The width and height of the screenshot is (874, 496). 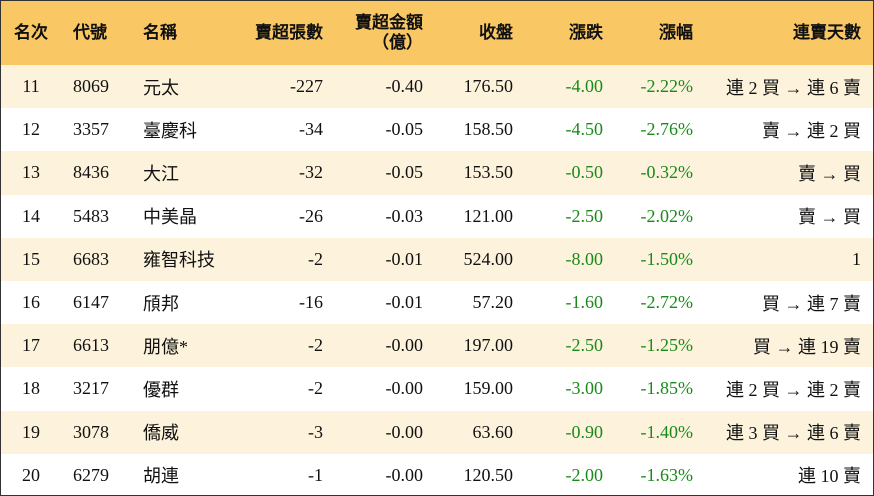 I want to click on table-row: 15 6683 雍智科技 -2 -0.01 524.00 -8.00 -1.50% 1, so click(x=437, y=259).